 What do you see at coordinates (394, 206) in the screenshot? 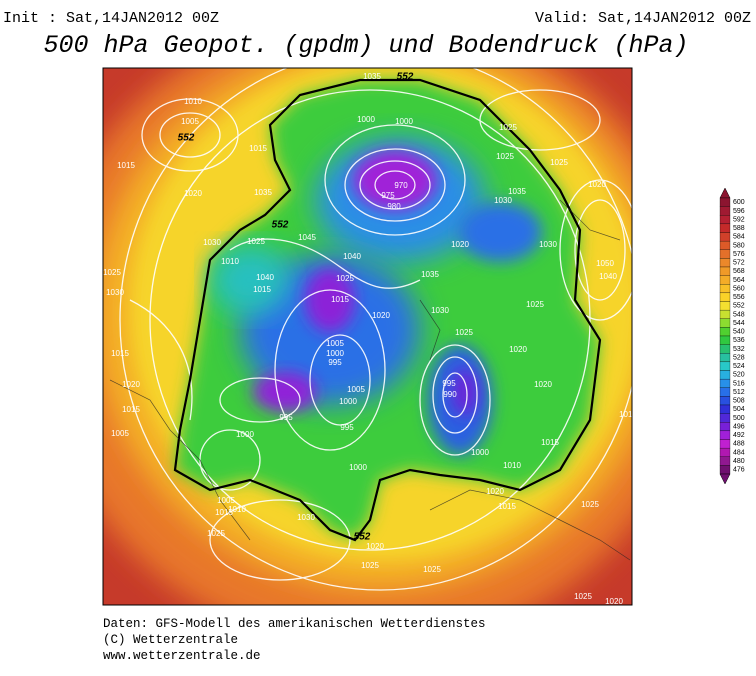
I see `isobar-label: 980` at bounding box center [394, 206].